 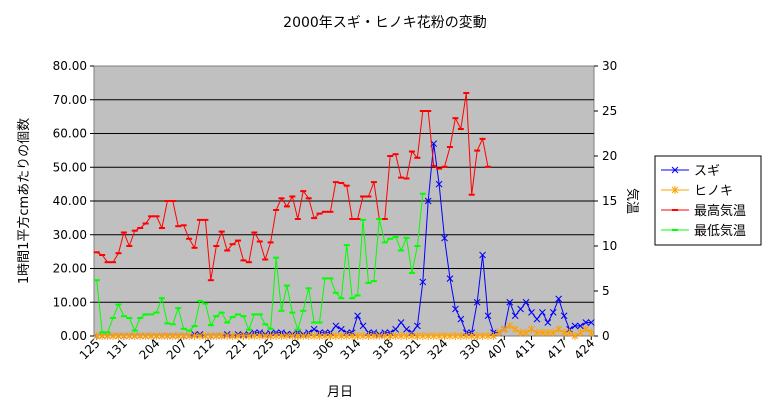 I want to click on y2-tick-label: 20, so click(x=609, y=156).